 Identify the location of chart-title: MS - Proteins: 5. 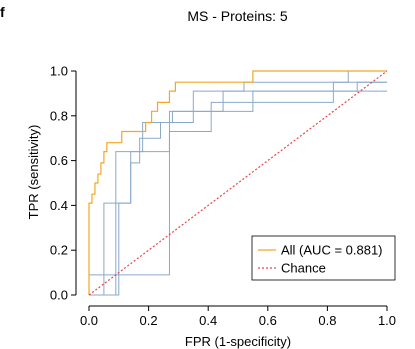
(237, 16).